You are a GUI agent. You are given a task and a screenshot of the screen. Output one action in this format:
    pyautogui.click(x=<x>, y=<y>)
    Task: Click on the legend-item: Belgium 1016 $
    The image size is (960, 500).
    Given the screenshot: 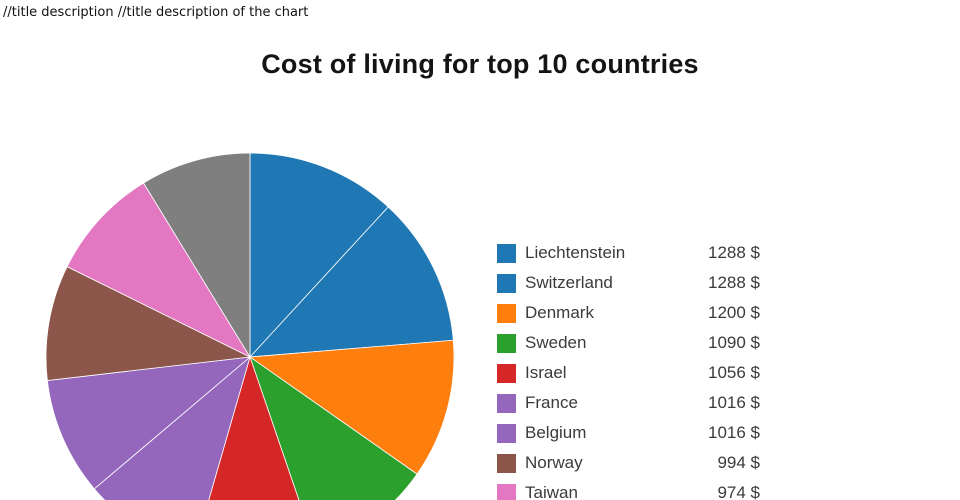 What is the action you would take?
    pyautogui.click(x=628, y=433)
    